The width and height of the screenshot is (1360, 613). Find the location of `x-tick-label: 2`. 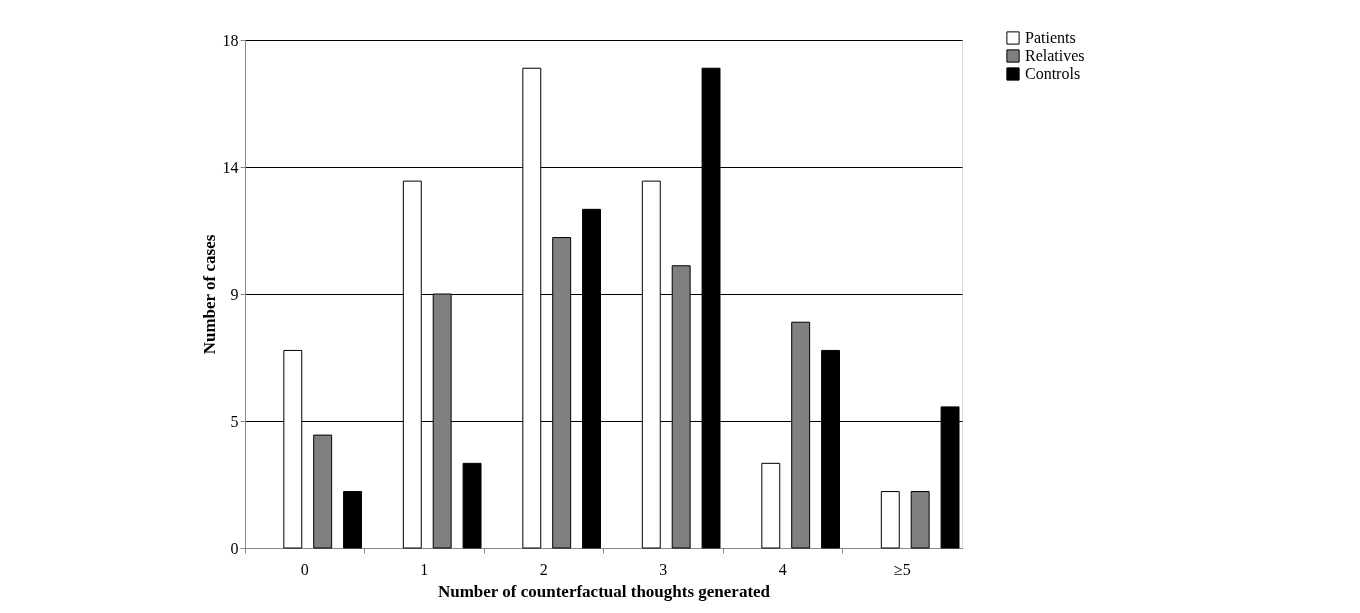

x-tick-label: 2 is located at coordinates (543, 569).